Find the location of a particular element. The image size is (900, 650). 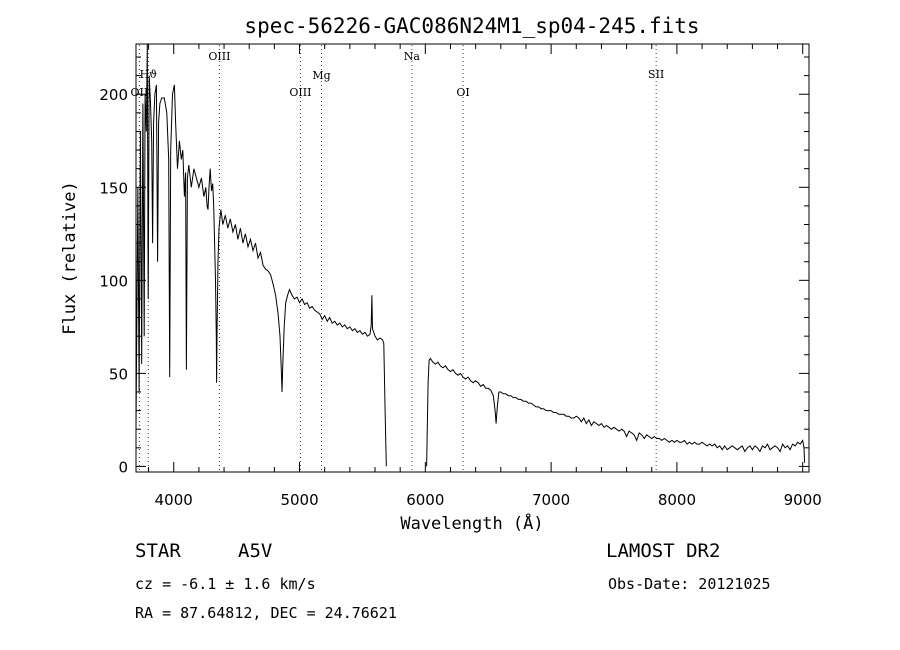

survey-name: LAMOST DR2 is located at coordinates (663, 551).